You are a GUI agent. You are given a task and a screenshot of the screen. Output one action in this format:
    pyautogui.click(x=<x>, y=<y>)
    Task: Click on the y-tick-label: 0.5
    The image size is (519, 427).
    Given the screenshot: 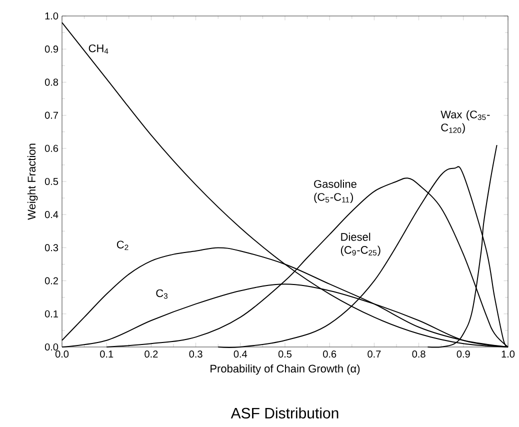 What is the action you would take?
    pyautogui.click(x=51, y=182)
    